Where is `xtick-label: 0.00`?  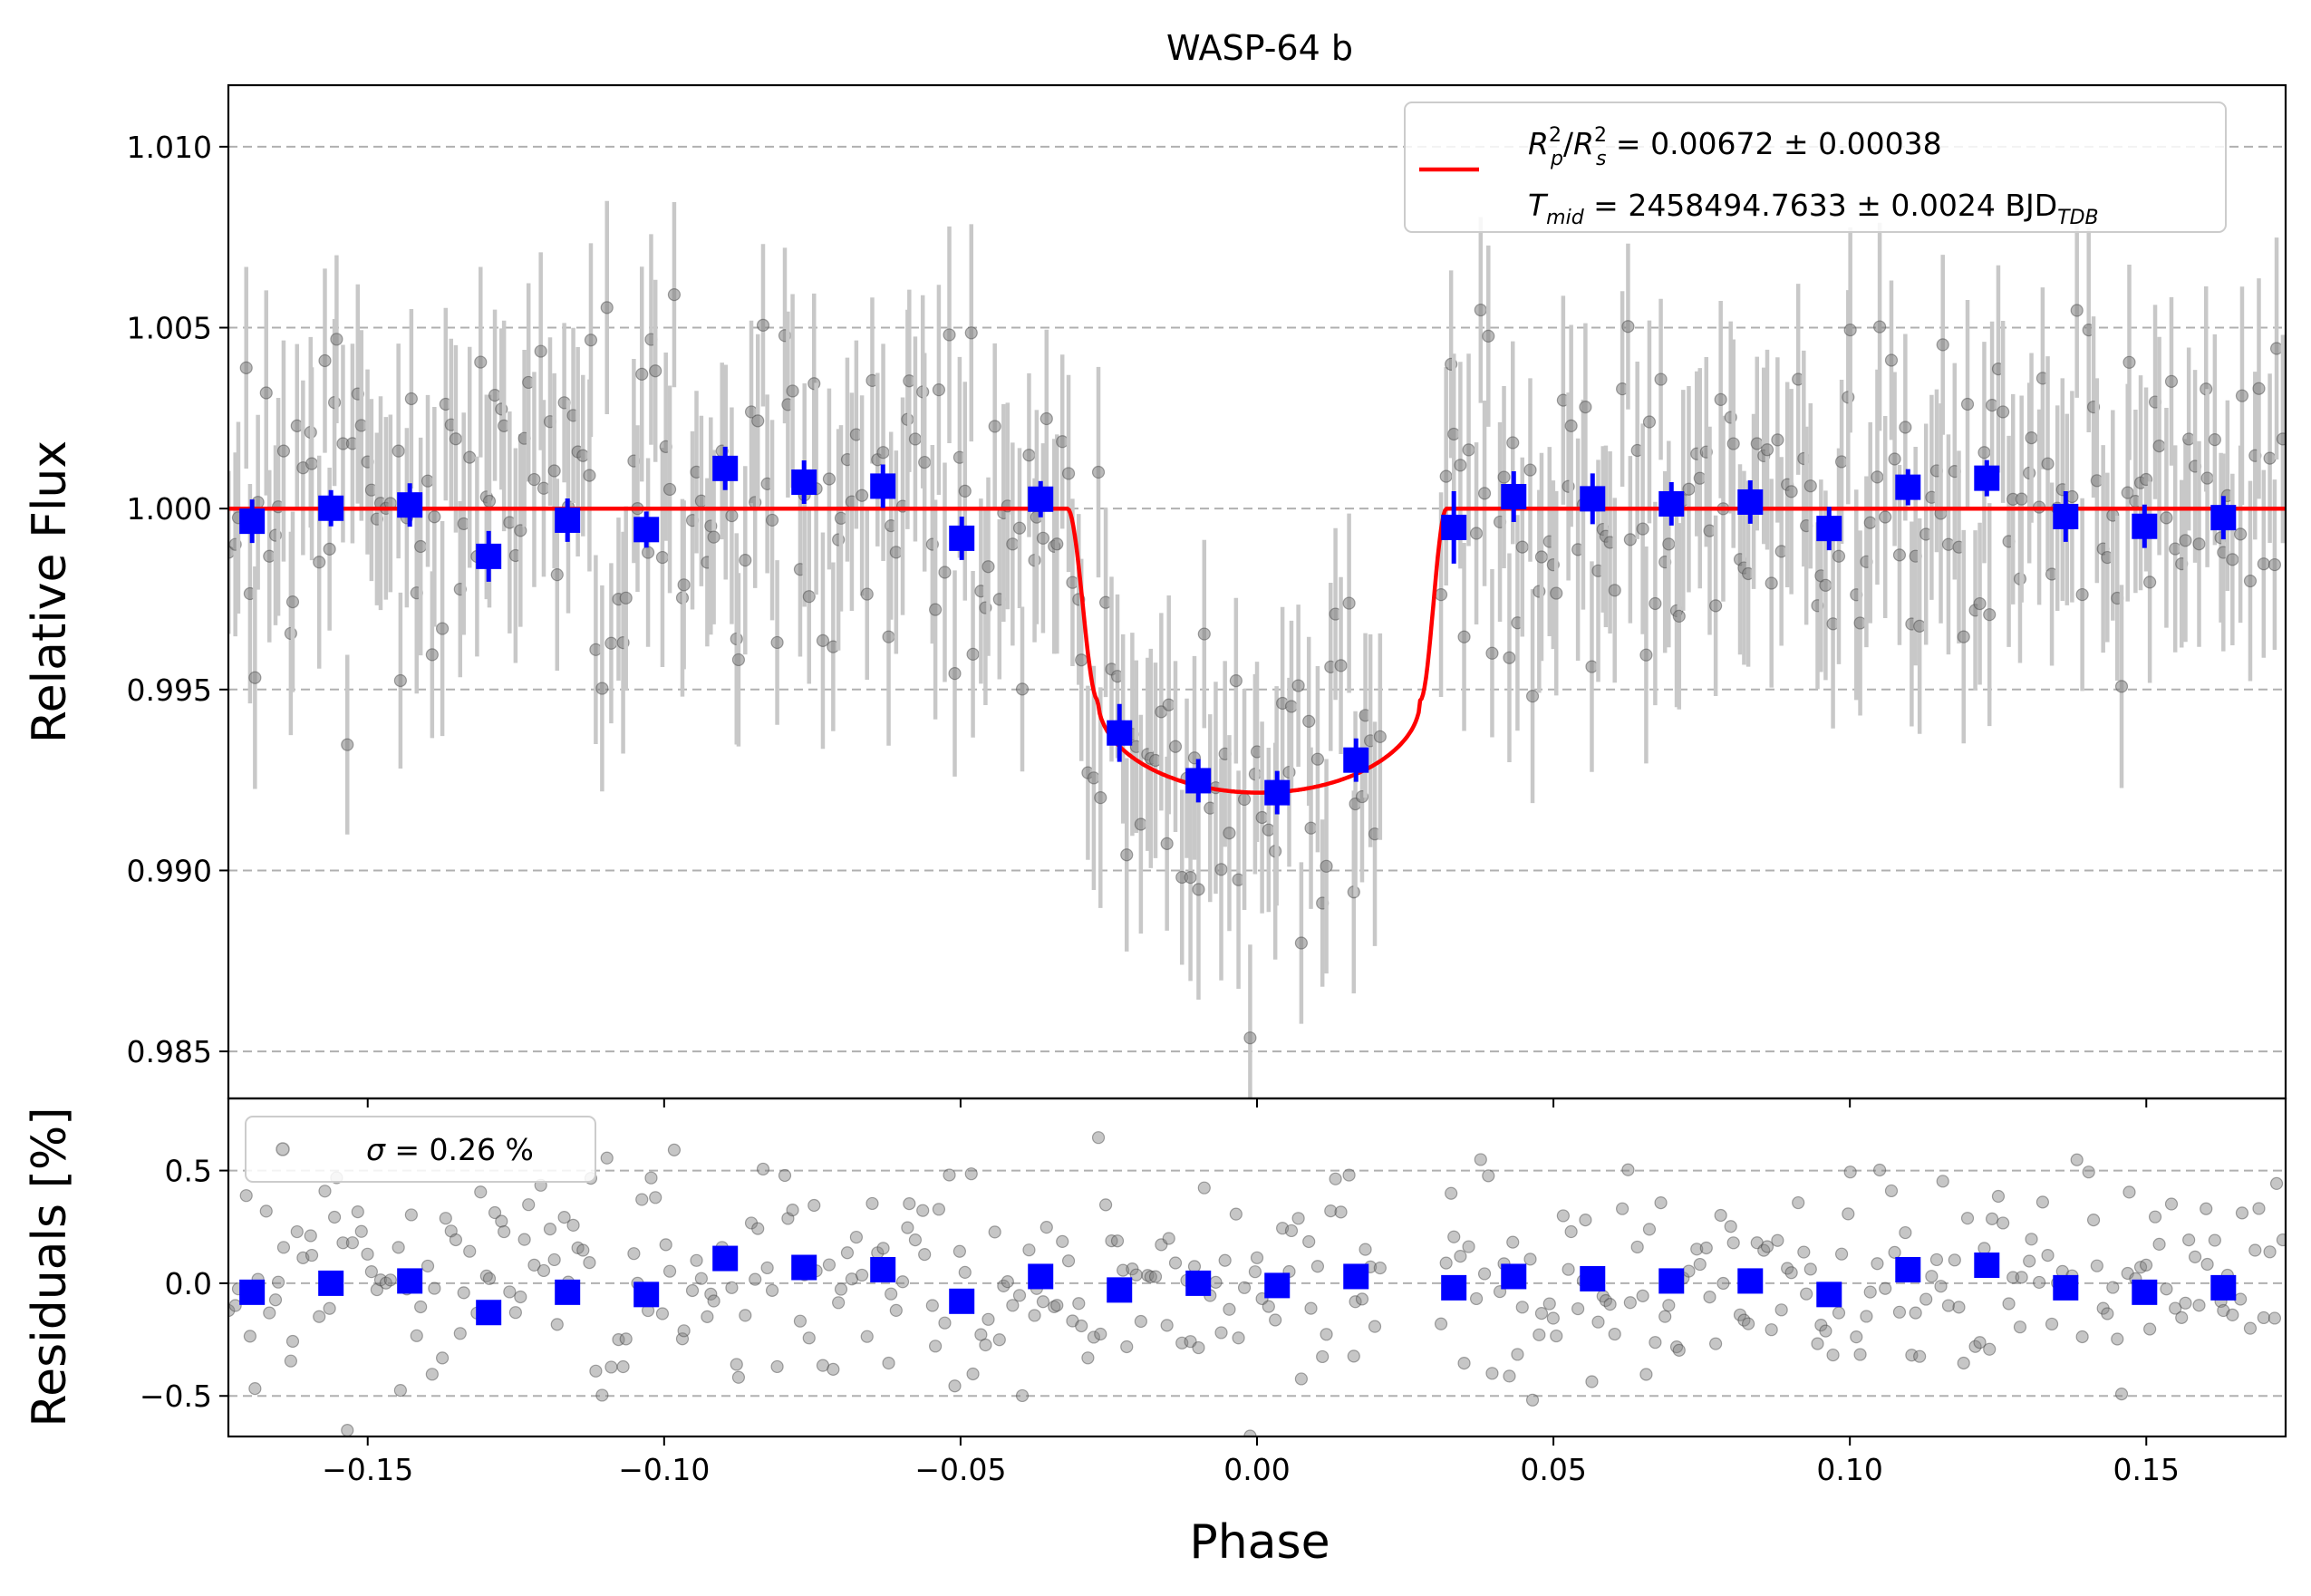
xtick-label: 0.00 is located at coordinates (1256, 1469).